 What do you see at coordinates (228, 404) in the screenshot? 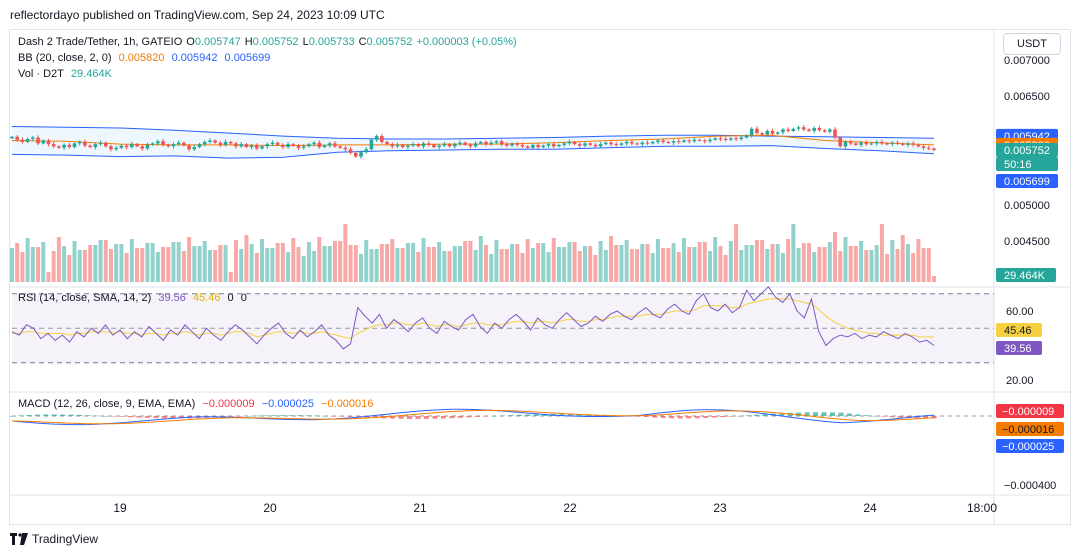
I see `macd-hist-value: −0.000009` at bounding box center [228, 404].